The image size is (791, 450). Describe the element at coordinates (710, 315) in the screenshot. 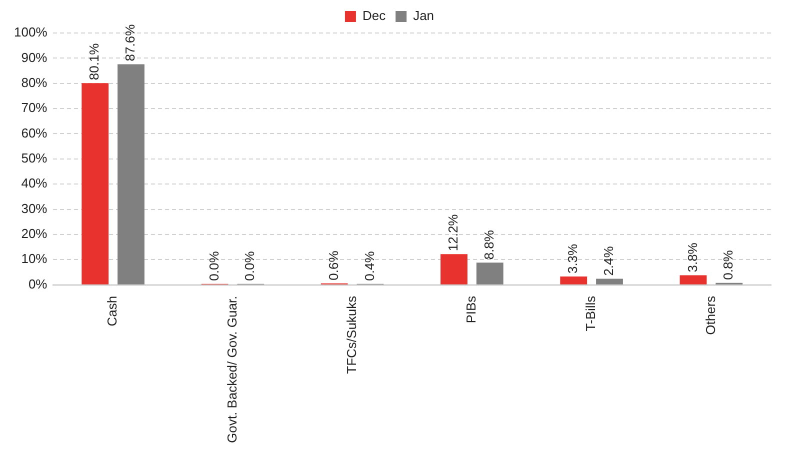

I see `x-tick-label: Others` at that location.